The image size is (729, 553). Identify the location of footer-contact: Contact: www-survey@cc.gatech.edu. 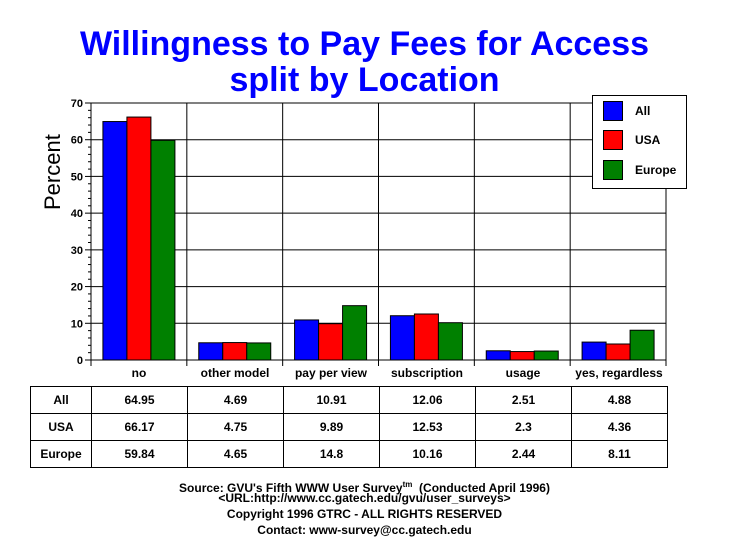
(364, 530).